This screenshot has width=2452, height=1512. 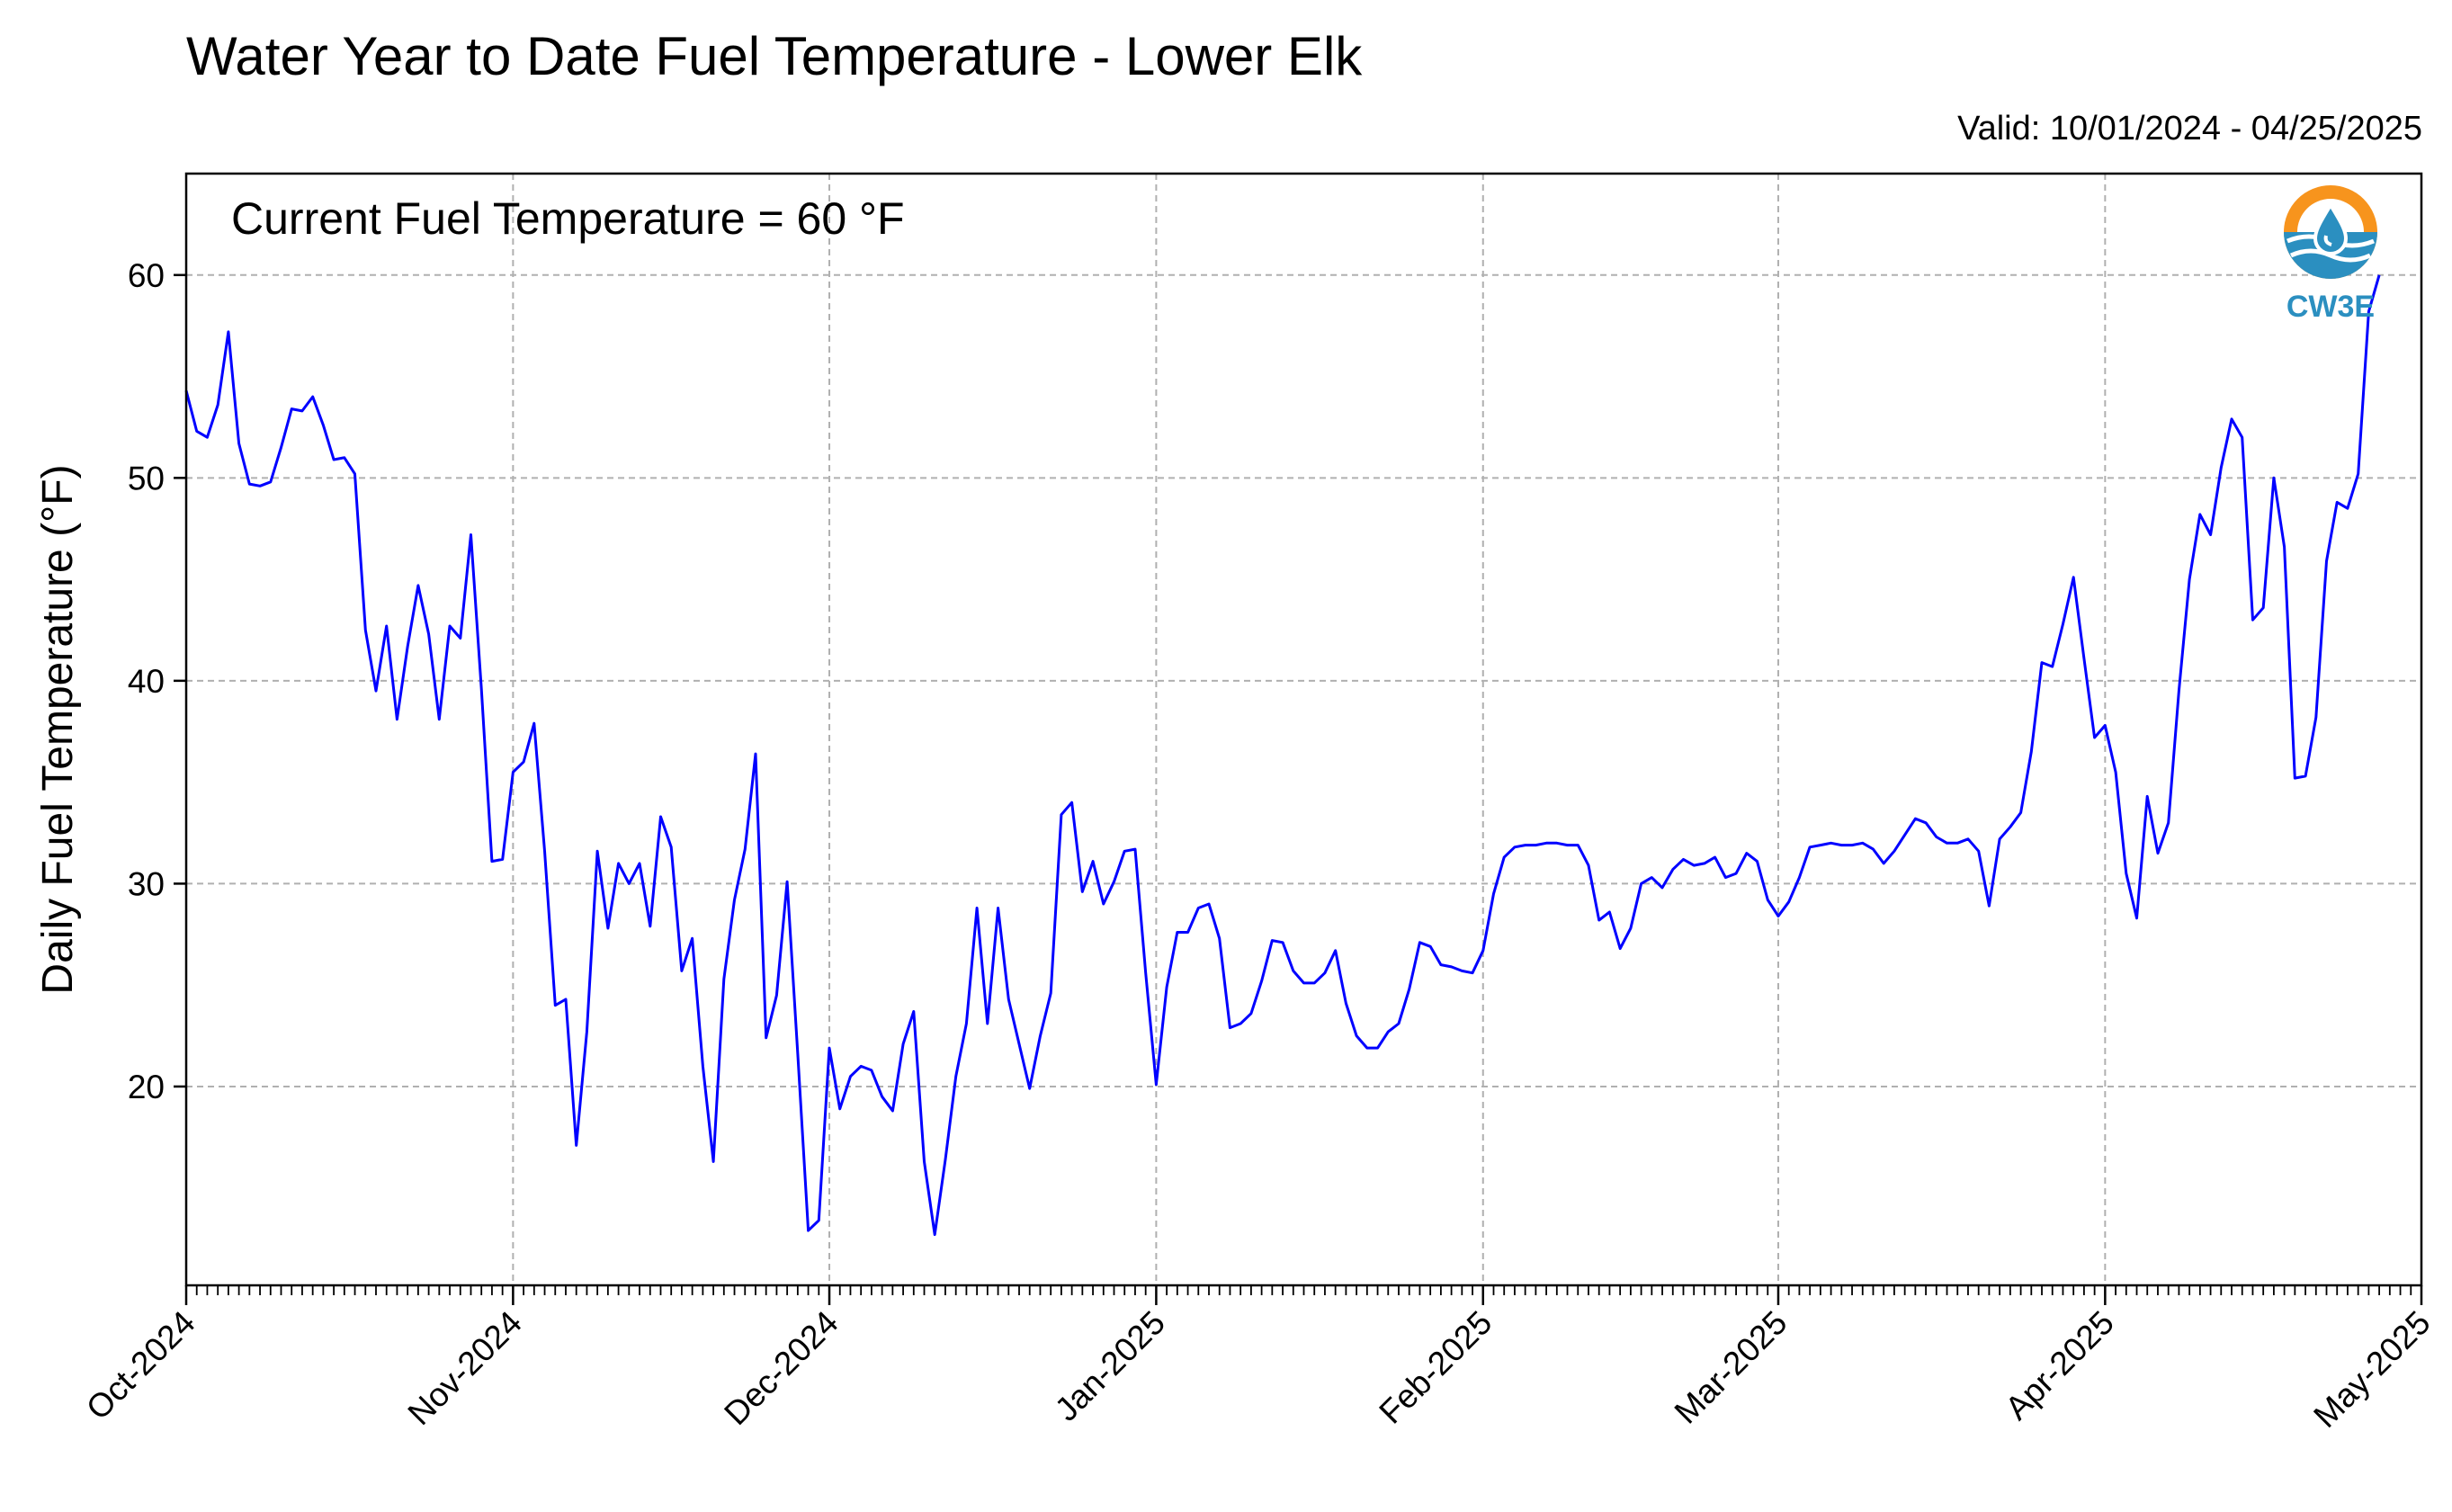 I want to click on y-tick-label: 30, so click(x=146, y=883).